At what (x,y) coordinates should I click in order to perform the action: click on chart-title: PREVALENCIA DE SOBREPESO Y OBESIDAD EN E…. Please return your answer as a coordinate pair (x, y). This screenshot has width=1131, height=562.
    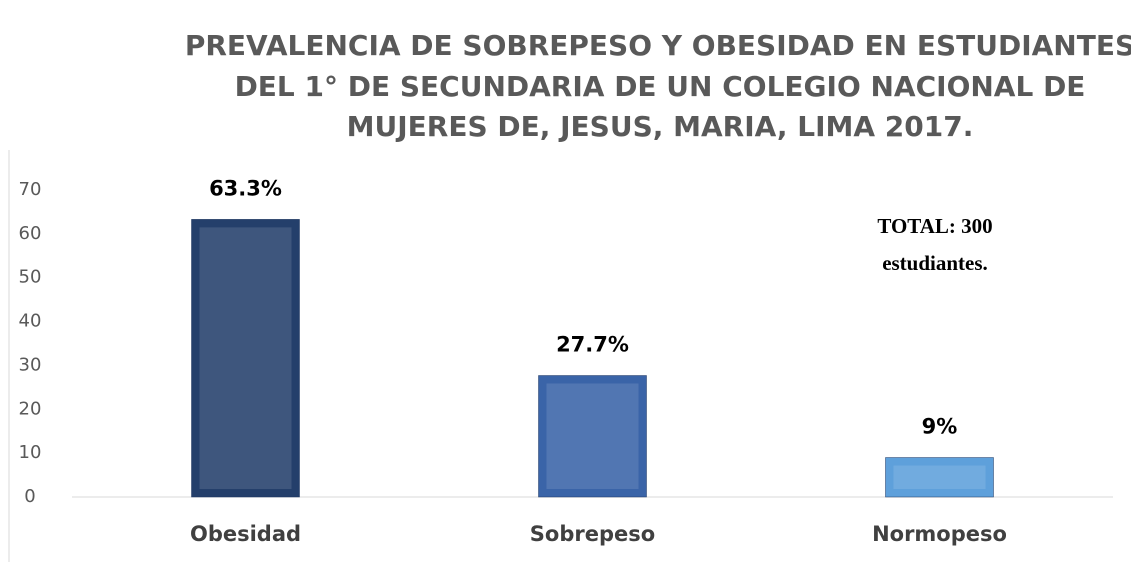
    Looking at the image, I should click on (658, 45).